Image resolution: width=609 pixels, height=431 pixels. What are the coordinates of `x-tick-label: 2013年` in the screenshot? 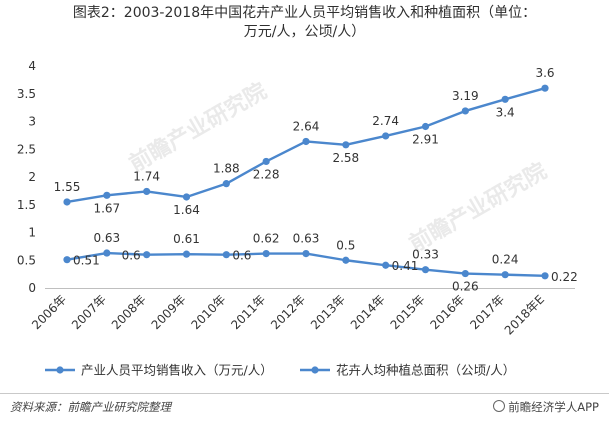 It's located at (328, 312).